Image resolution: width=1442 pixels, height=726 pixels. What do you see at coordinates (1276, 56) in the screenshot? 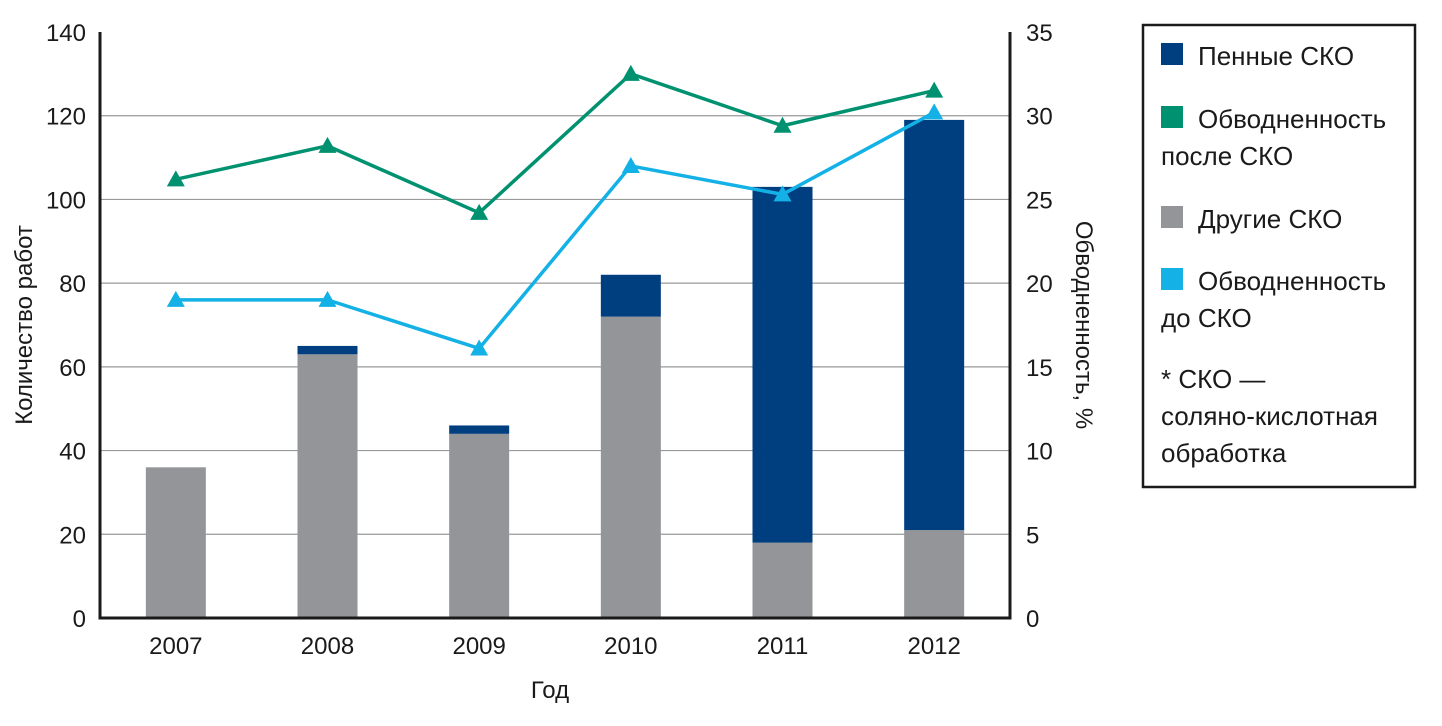
I see `legend-label: Пенные СКО` at bounding box center [1276, 56].